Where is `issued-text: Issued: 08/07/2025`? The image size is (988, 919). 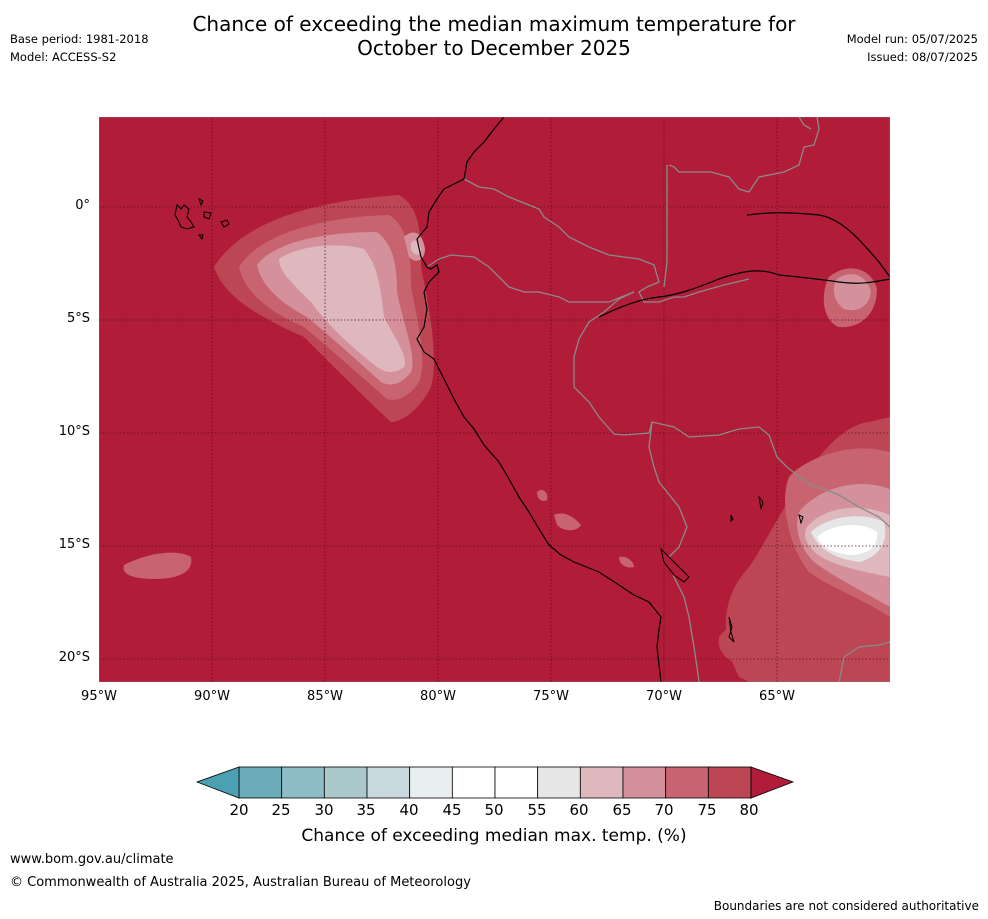
issued-text: Issued: 08/07/2025 is located at coordinates (922, 57).